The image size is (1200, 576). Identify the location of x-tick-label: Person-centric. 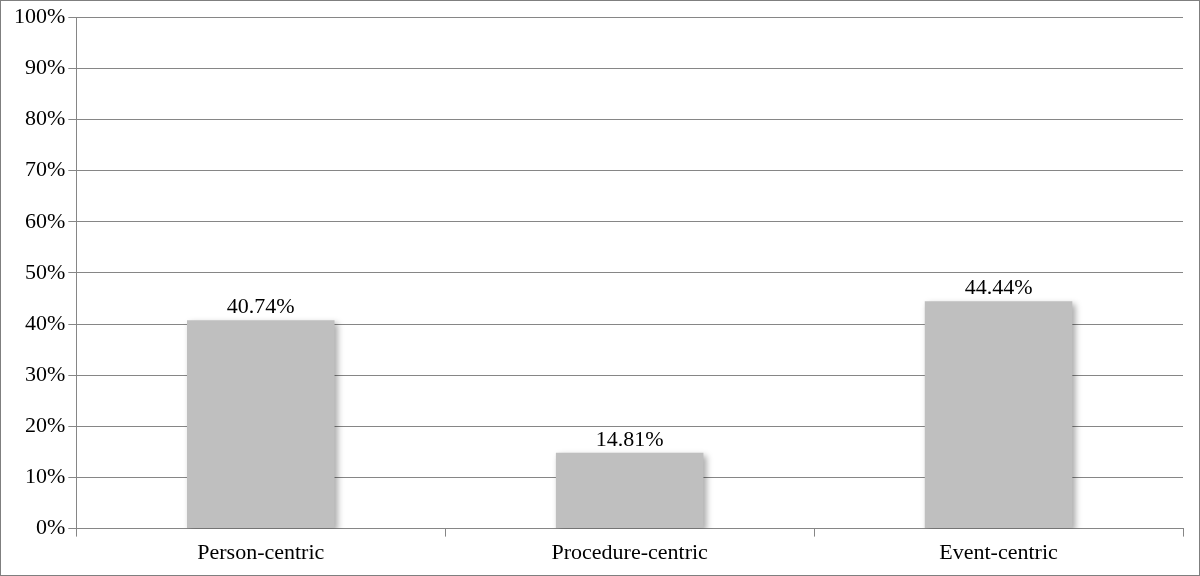
(261, 551).